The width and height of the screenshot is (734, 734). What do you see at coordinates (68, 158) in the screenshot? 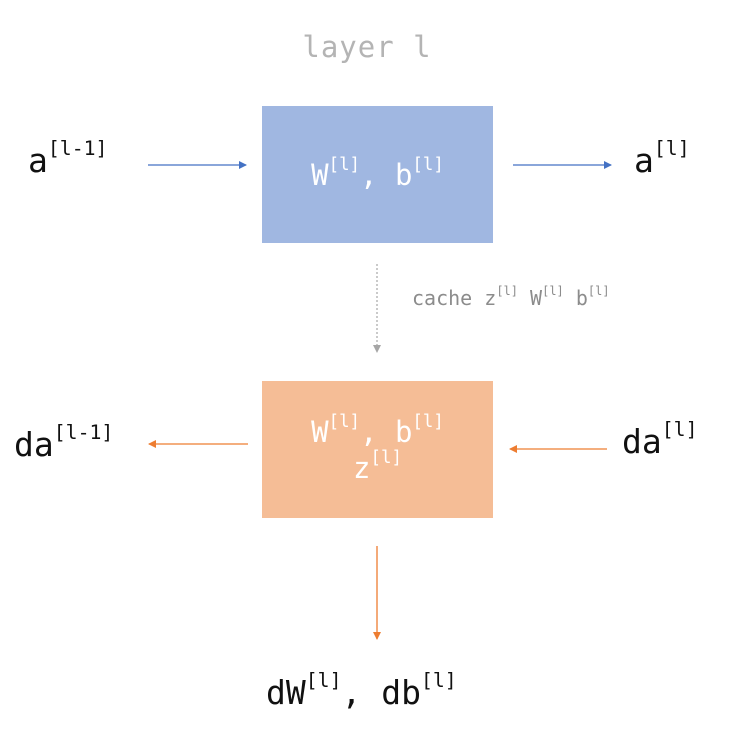
I see `forward-input-label: a[l-1]` at bounding box center [68, 158].